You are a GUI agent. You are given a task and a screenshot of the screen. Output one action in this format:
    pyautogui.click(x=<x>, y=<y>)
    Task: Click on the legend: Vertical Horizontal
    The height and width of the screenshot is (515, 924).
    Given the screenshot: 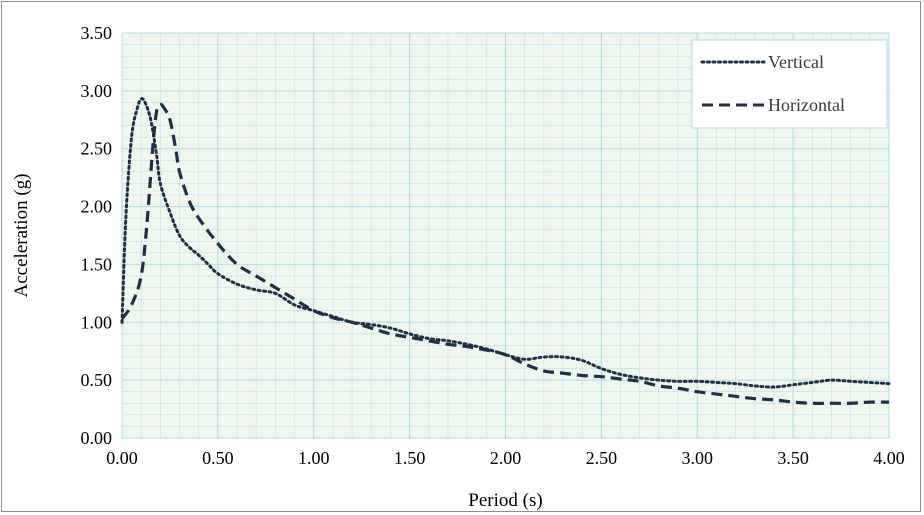 What is the action you would take?
    pyautogui.click(x=789, y=84)
    